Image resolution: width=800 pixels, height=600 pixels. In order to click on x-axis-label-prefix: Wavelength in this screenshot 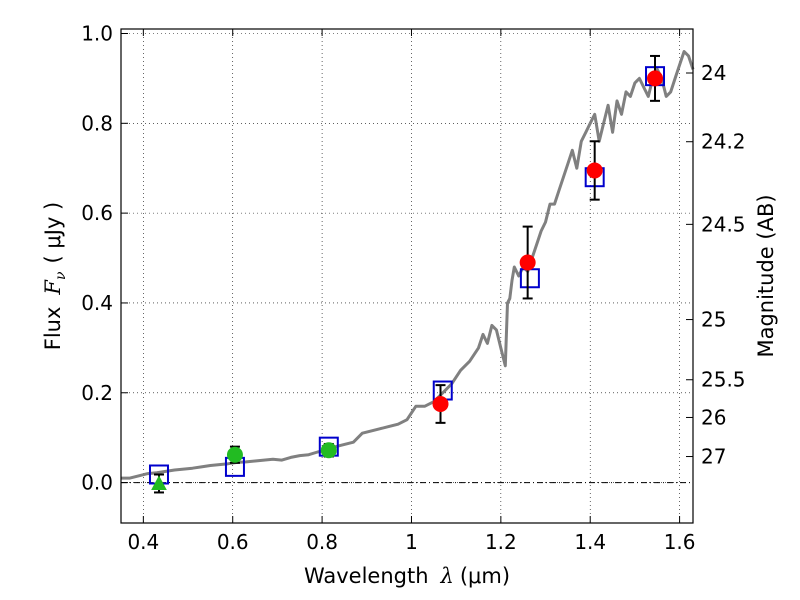, I will do `click(366, 576)`.